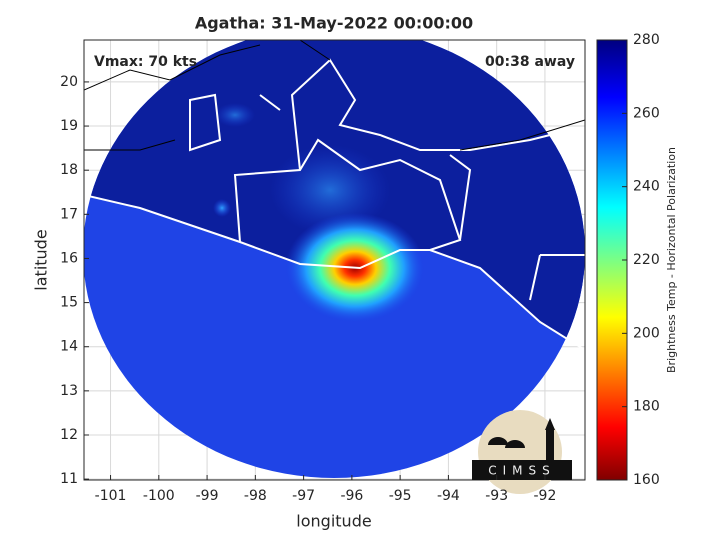 The height and width of the screenshot is (544, 720). Describe the element at coordinates (646, 113) in the screenshot. I see `colorbar-tick-label: 260` at that location.